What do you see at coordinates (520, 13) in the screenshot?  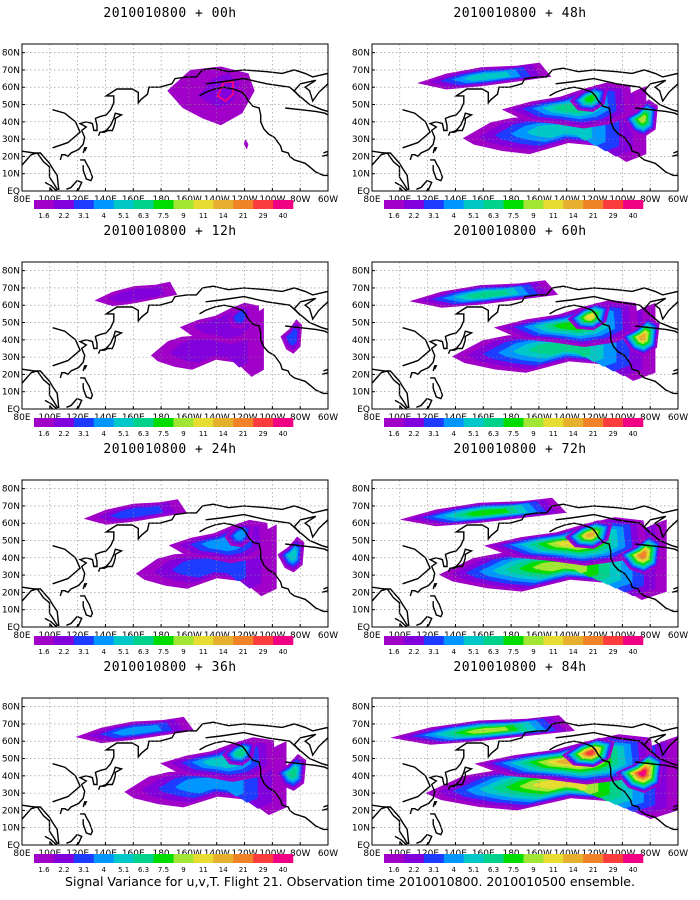 I see `panel-title: 2010010800 + 48h` at bounding box center [520, 13].